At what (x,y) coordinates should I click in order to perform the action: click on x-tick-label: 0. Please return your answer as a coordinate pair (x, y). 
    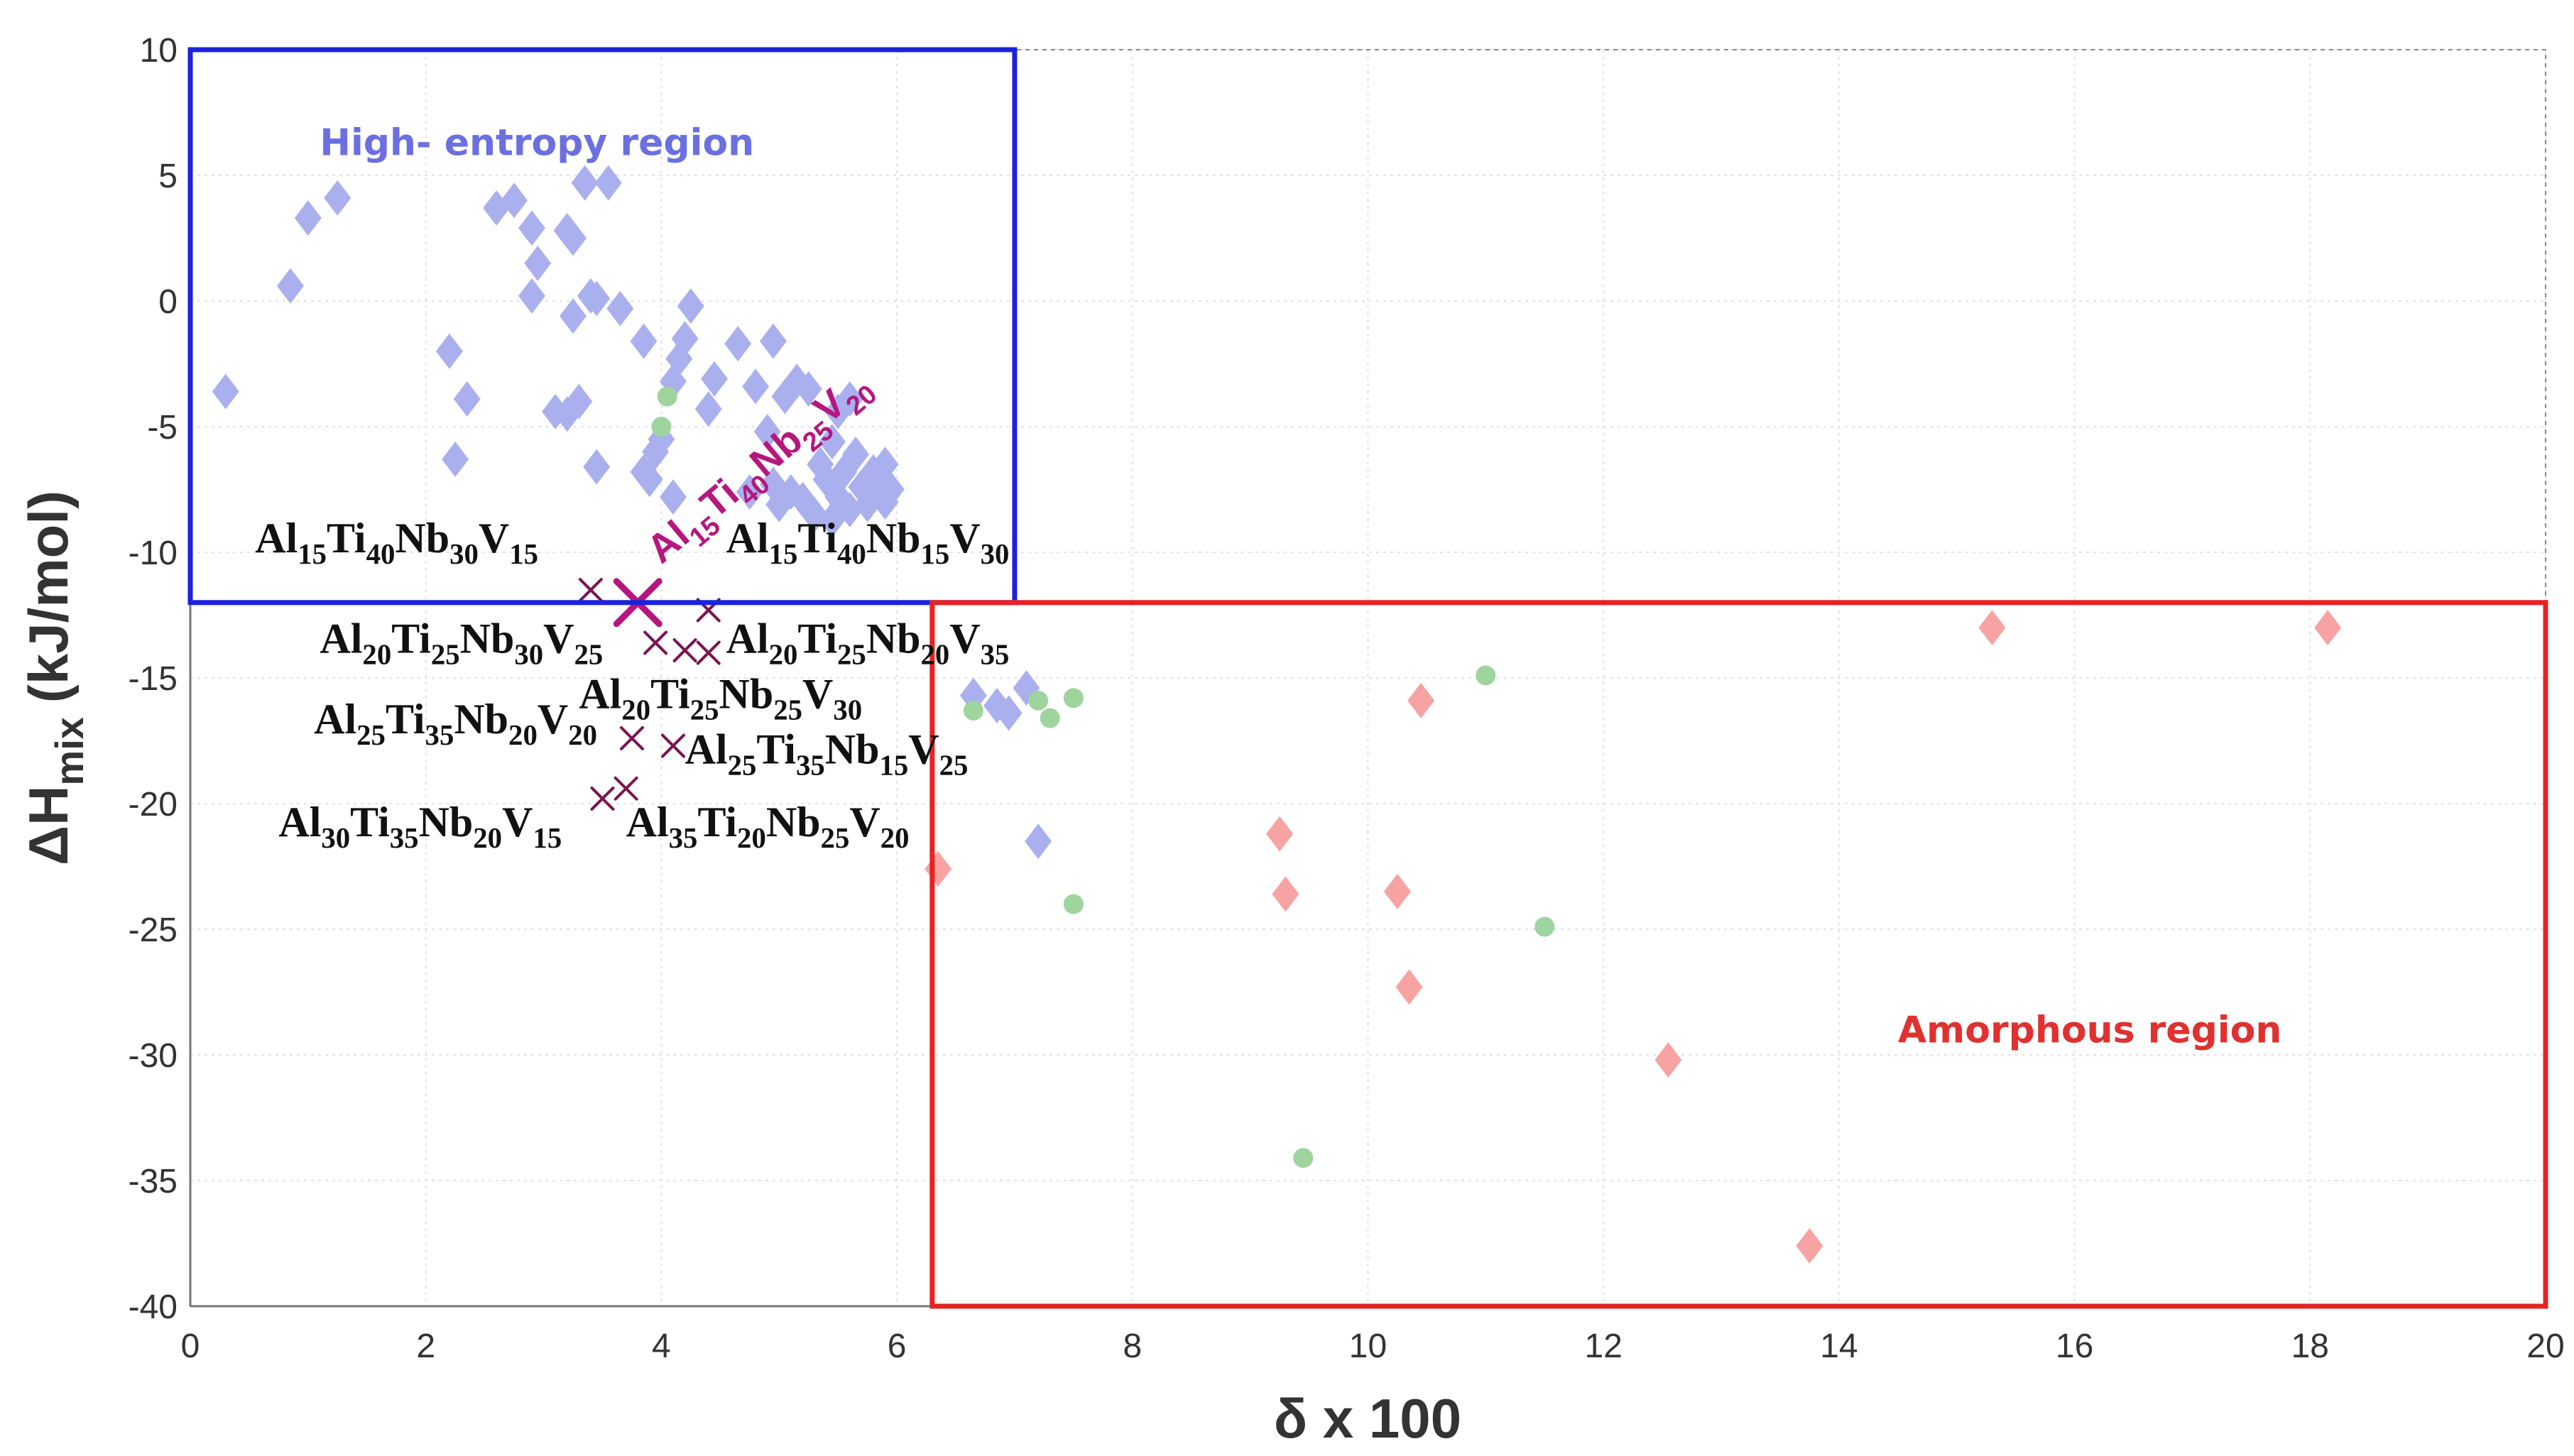
    Looking at the image, I should click on (190, 1347).